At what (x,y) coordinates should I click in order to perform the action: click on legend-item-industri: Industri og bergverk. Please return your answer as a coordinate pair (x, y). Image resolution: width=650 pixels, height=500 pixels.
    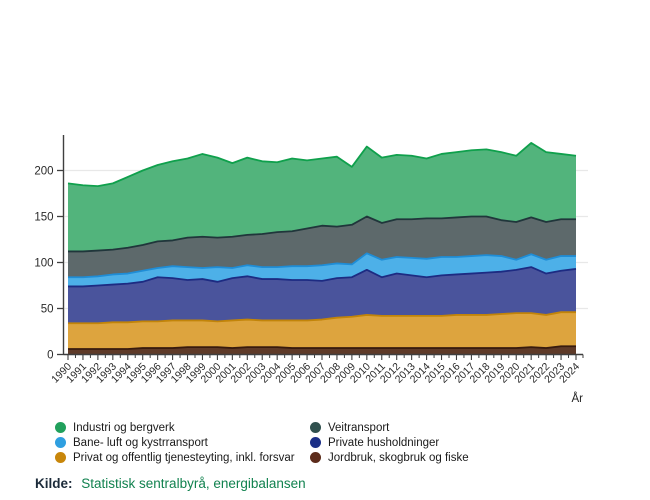
    Looking at the image, I should click on (175, 427).